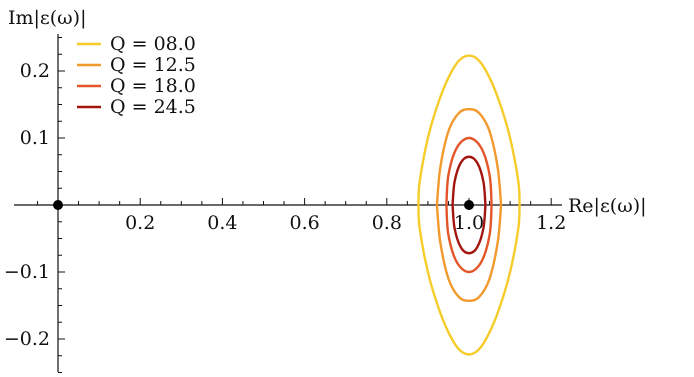 This screenshot has height=377, width=694. Describe the element at coordinates (387, 223) in the screenshot. I see `x-tick-label: 0.8` at that location.